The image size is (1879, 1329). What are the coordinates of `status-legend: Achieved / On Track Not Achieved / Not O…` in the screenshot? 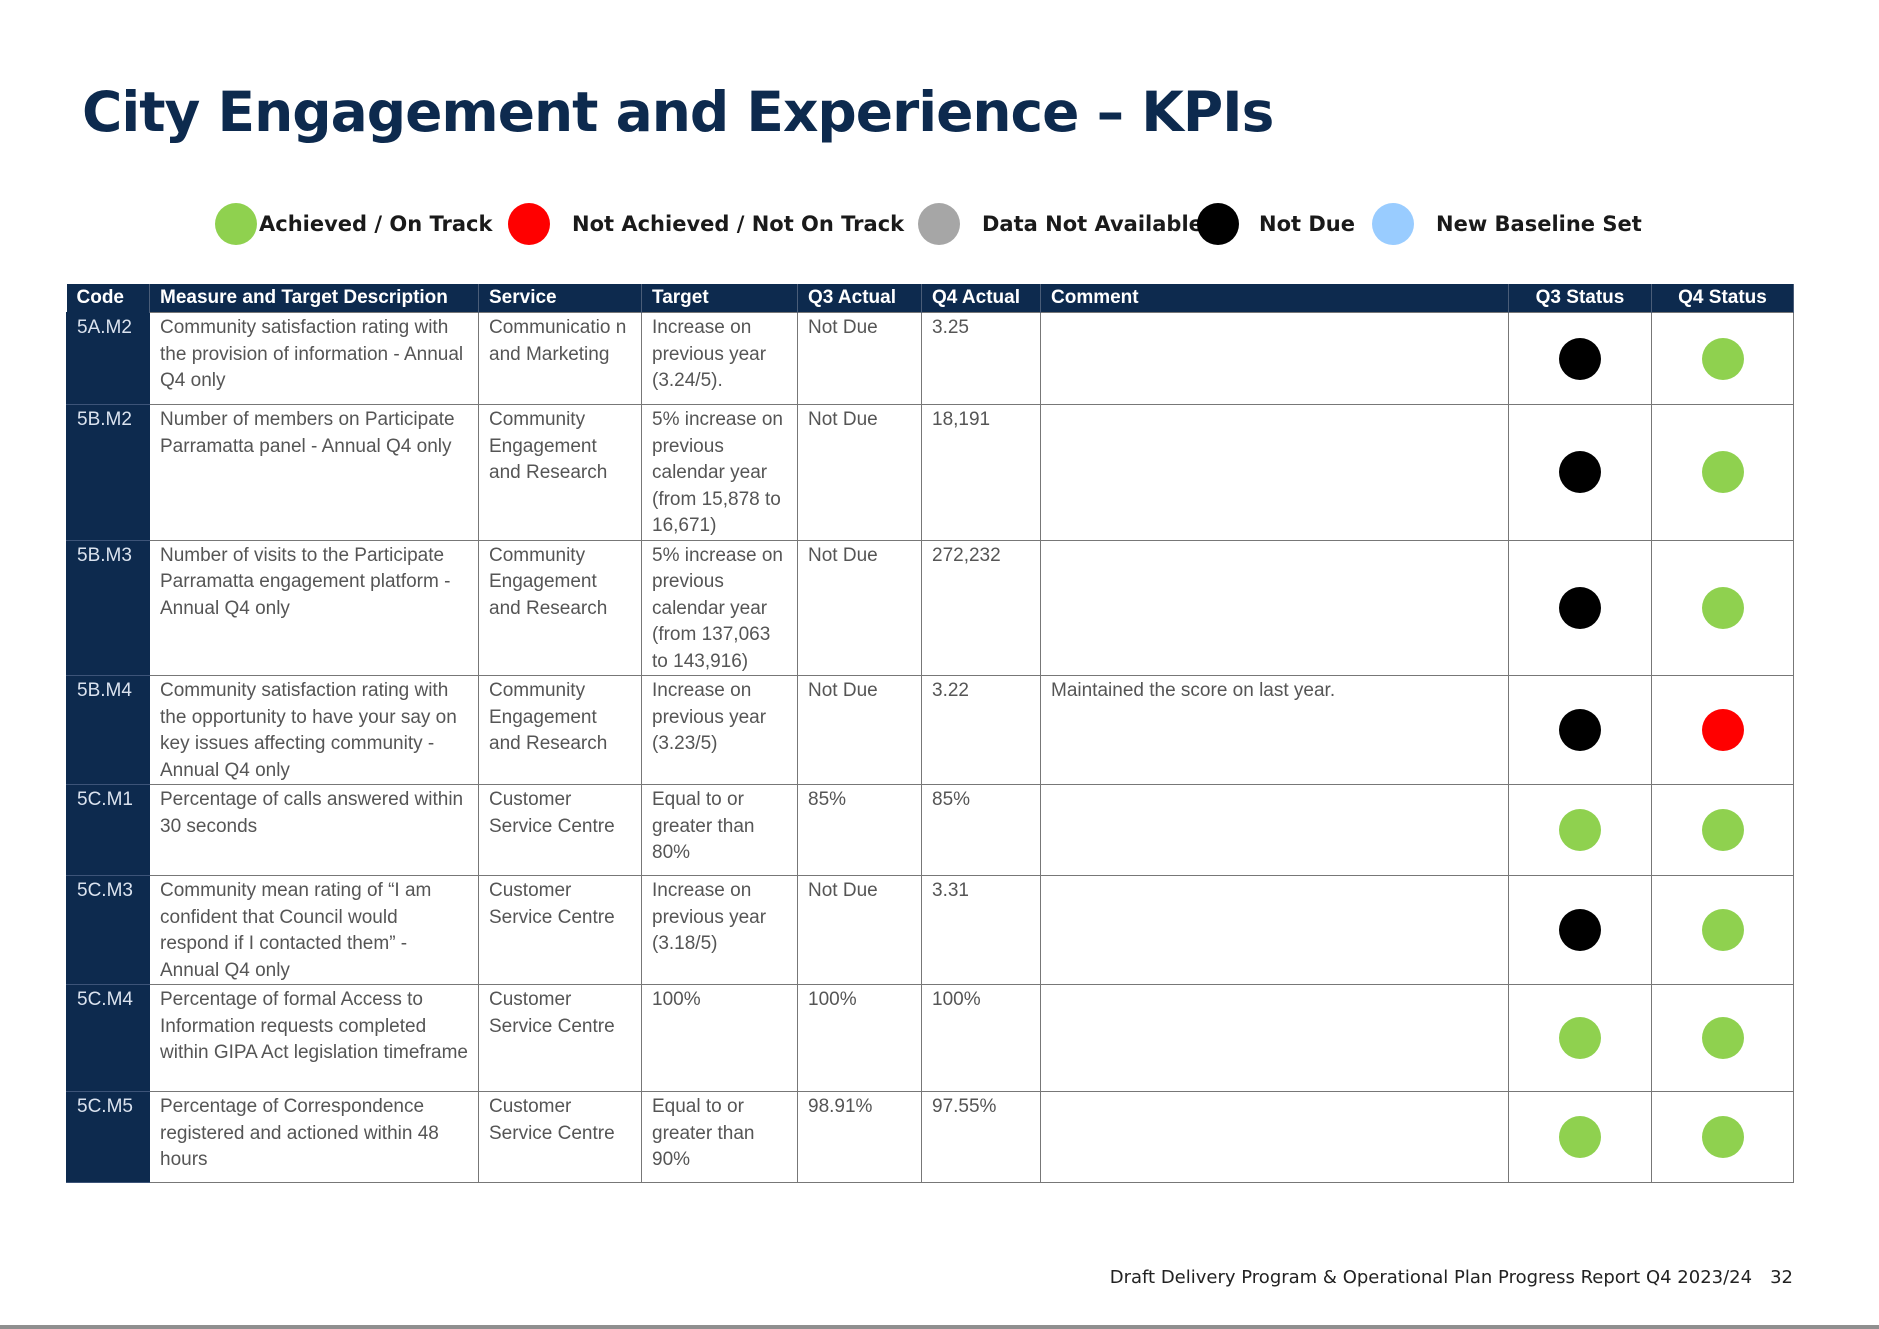 It's located at (939, 224).